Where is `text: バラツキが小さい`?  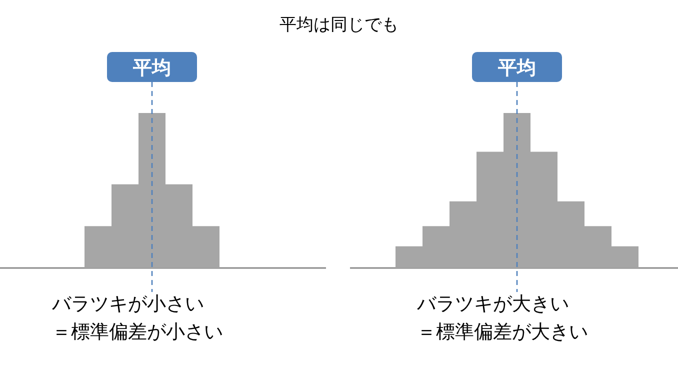 text: バラツキが小さい is located at coordinates (127, 304).